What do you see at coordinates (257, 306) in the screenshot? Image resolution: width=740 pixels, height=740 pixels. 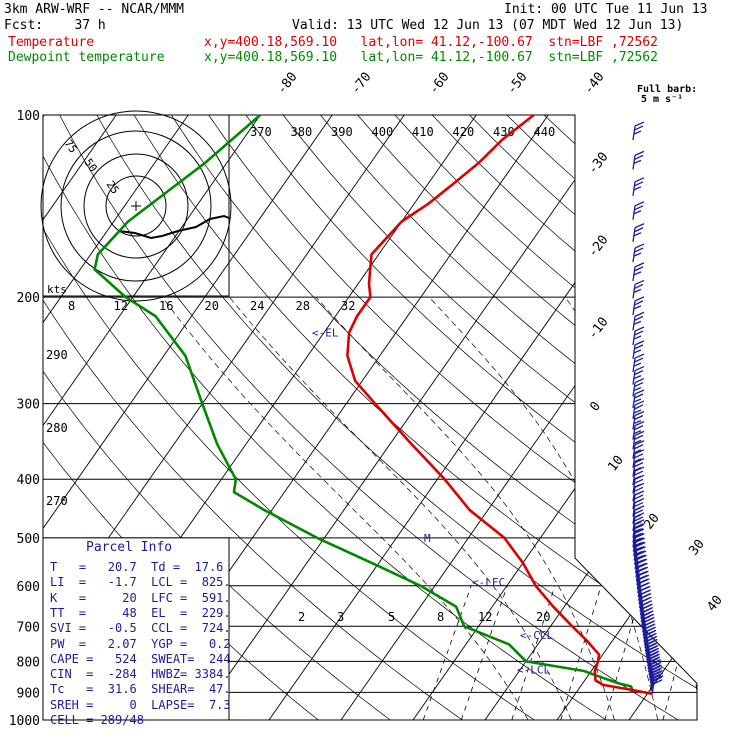 I see `hodograph-speed-tick: 24` at bounding box center [257, 306].